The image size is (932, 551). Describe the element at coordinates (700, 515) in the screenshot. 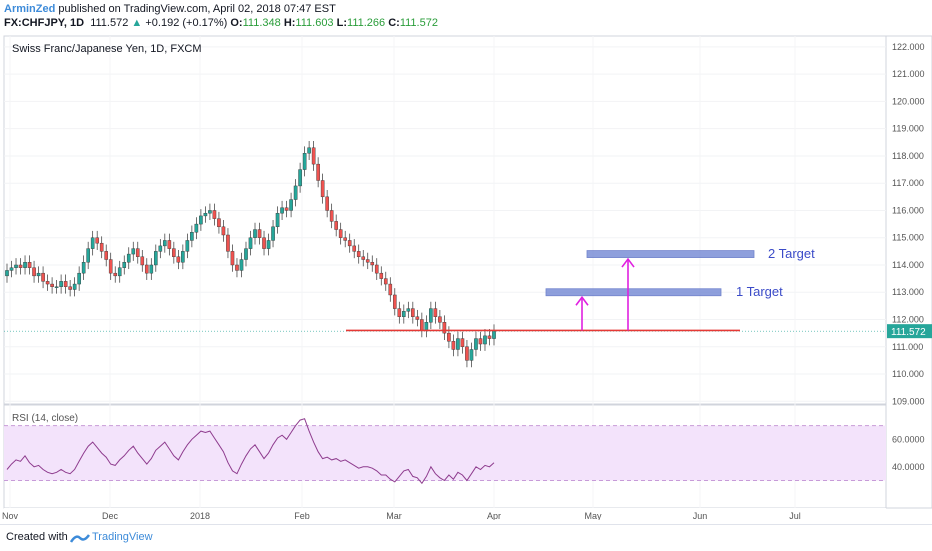

I see `time-tick-label: Jun` at that location.